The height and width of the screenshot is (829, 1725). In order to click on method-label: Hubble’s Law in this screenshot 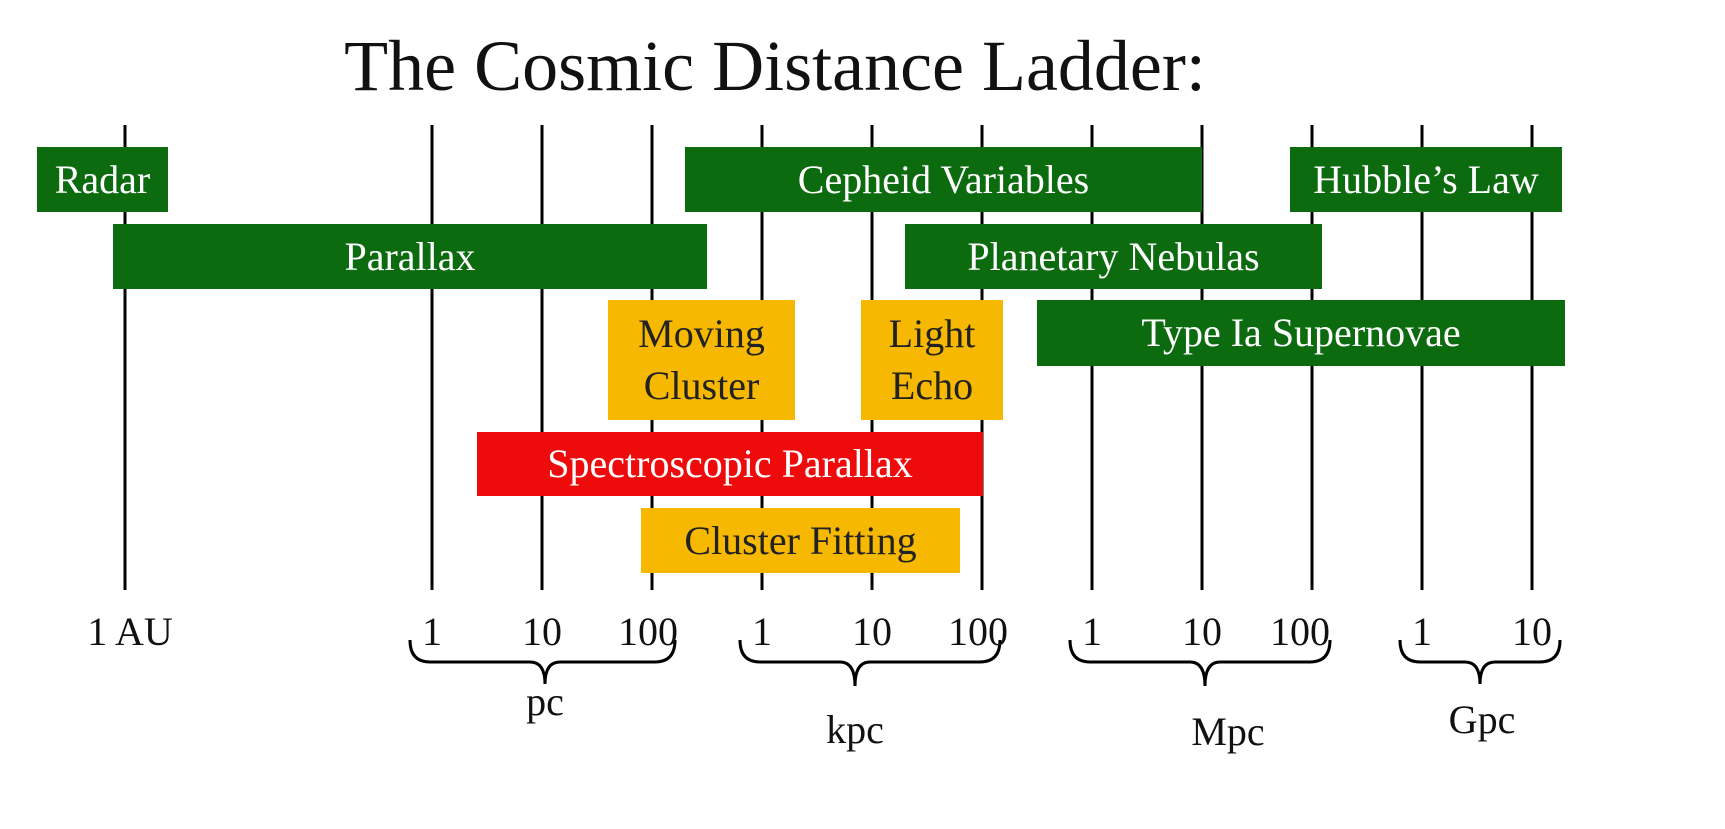, I will do `click(1426, 179)`.